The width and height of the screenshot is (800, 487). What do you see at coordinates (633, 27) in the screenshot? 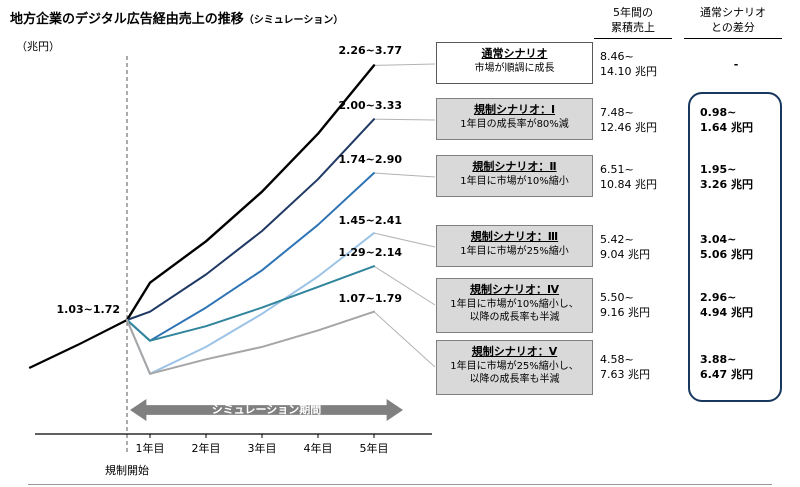
I see `header-cumulative-line2: 累積売上` at bounding box center [633, 27].